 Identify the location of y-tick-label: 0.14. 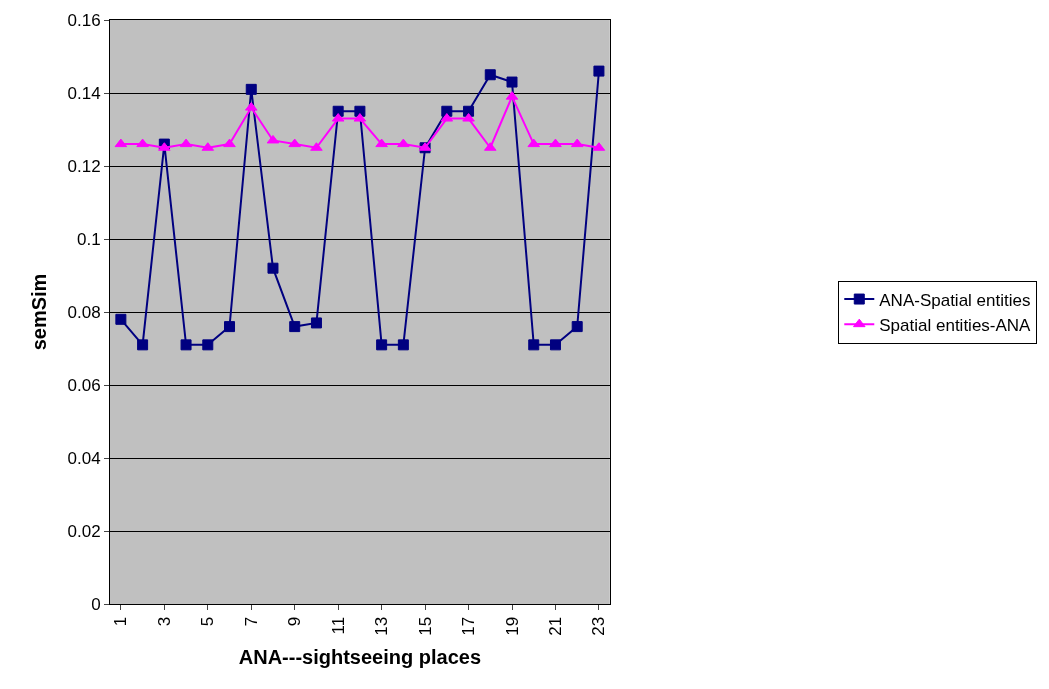
(84, 93).